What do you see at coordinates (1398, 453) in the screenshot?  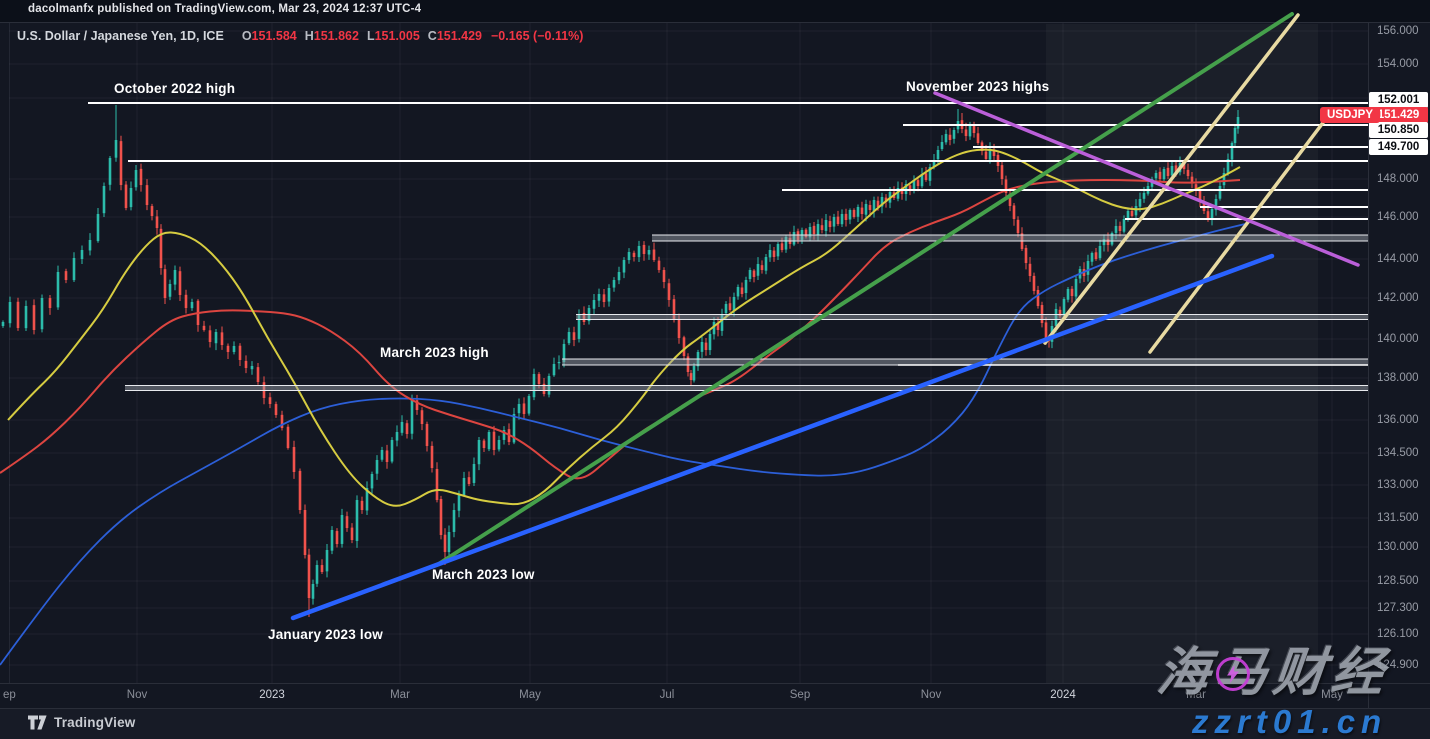 I see `price-tick: 134.500` at bounding box center [1398, 453].